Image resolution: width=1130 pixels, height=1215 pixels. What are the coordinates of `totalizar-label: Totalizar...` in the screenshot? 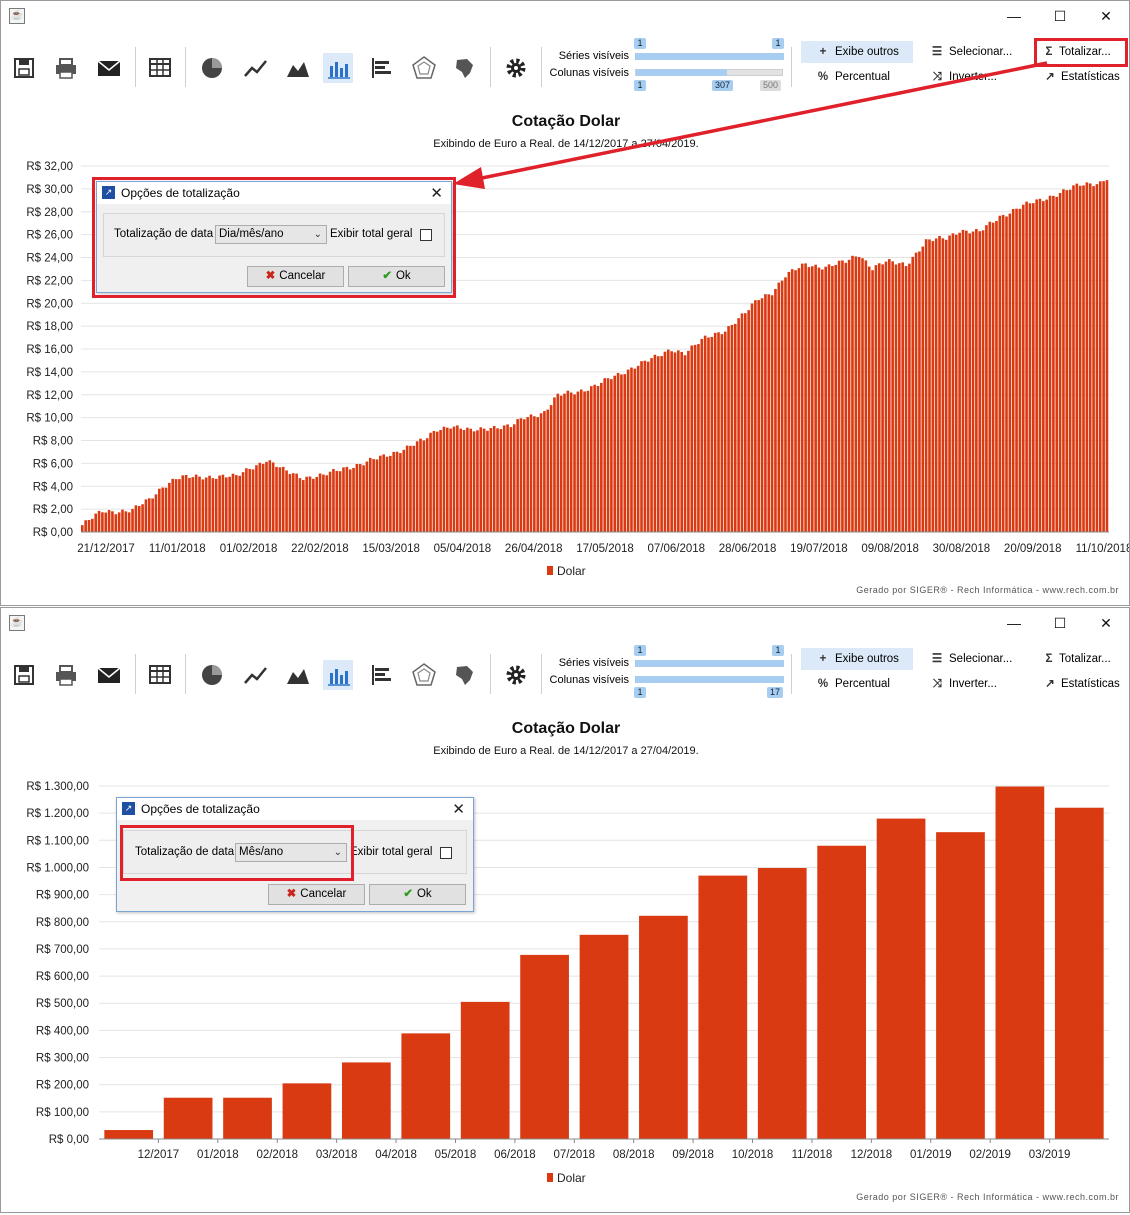 It's located at (1085, 52).